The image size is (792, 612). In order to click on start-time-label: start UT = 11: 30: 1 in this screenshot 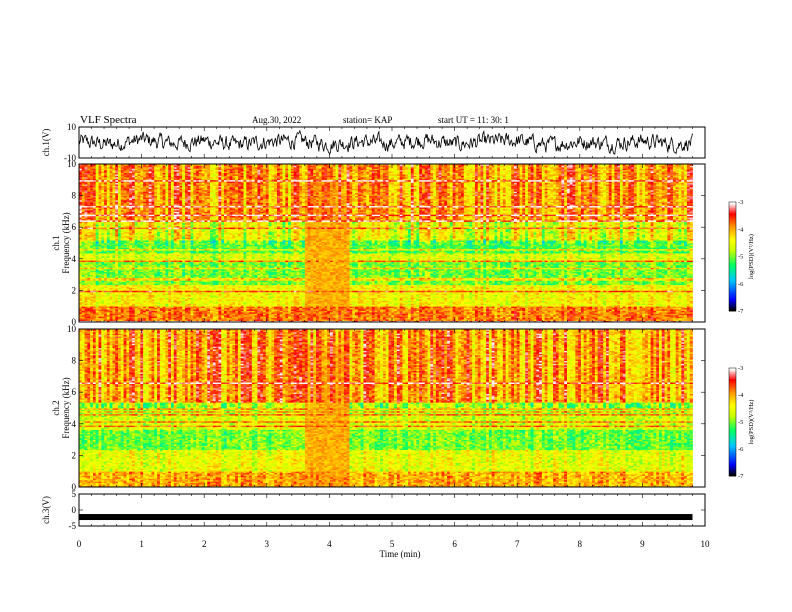, I will do `click(473, 120)`.